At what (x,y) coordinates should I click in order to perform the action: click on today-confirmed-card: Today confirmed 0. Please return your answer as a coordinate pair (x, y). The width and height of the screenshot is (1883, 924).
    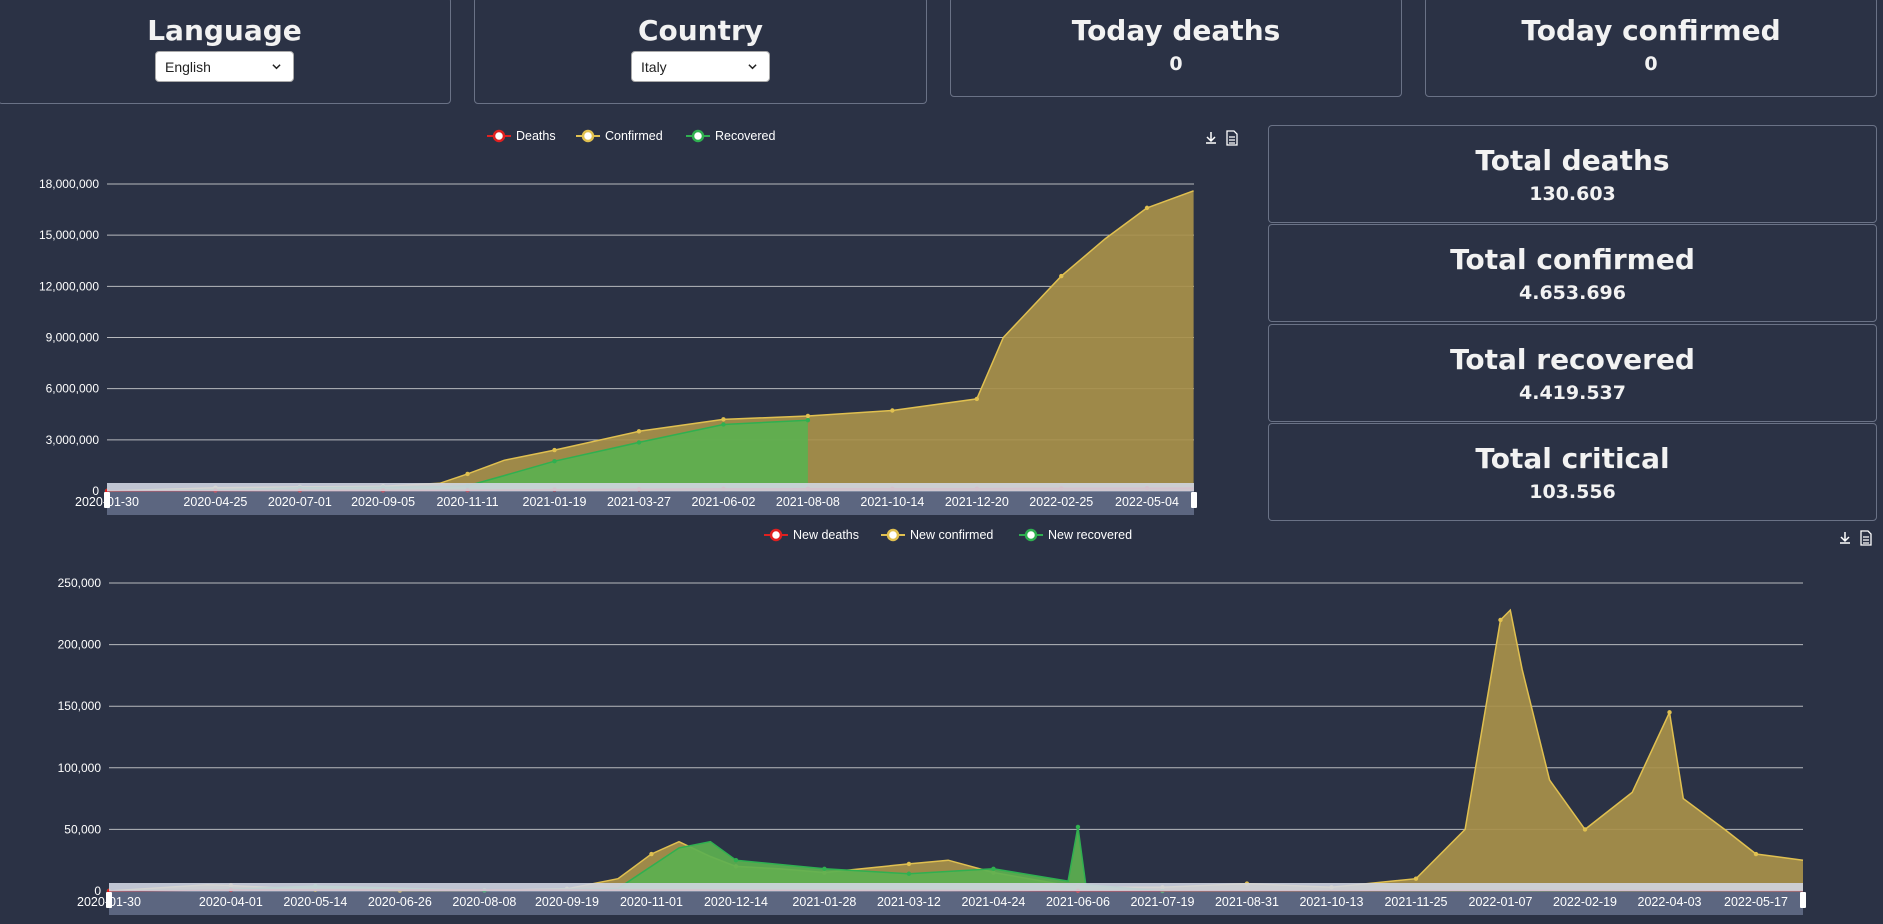
    Looking at the image, I should click on (1651, 48).